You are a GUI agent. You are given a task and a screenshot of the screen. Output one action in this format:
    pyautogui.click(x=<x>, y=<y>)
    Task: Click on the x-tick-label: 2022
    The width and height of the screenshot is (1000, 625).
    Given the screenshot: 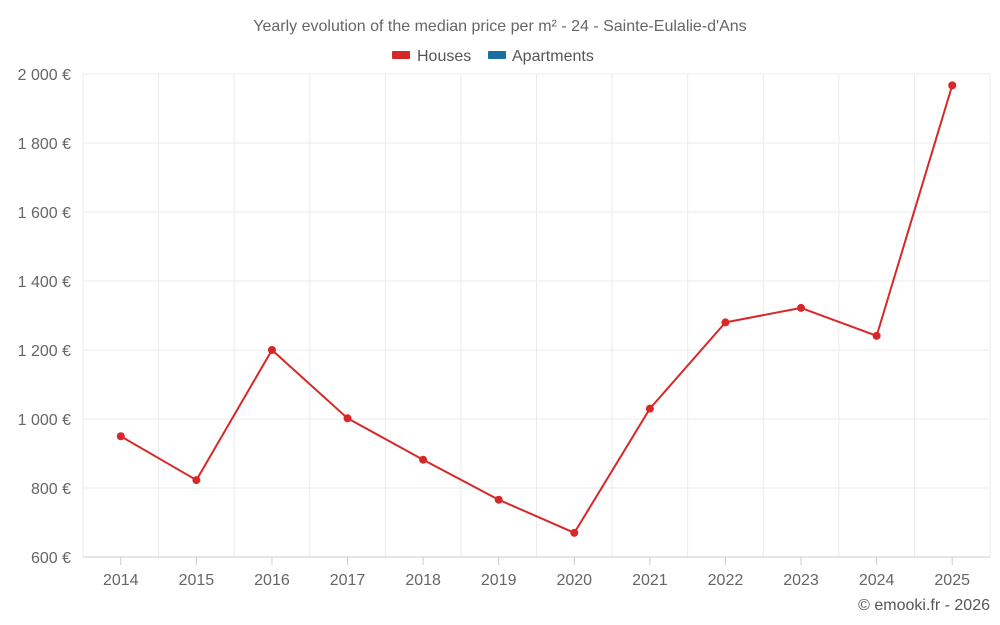 What is the action you would take?
    pyautogui.click(x=726, y=580)
    